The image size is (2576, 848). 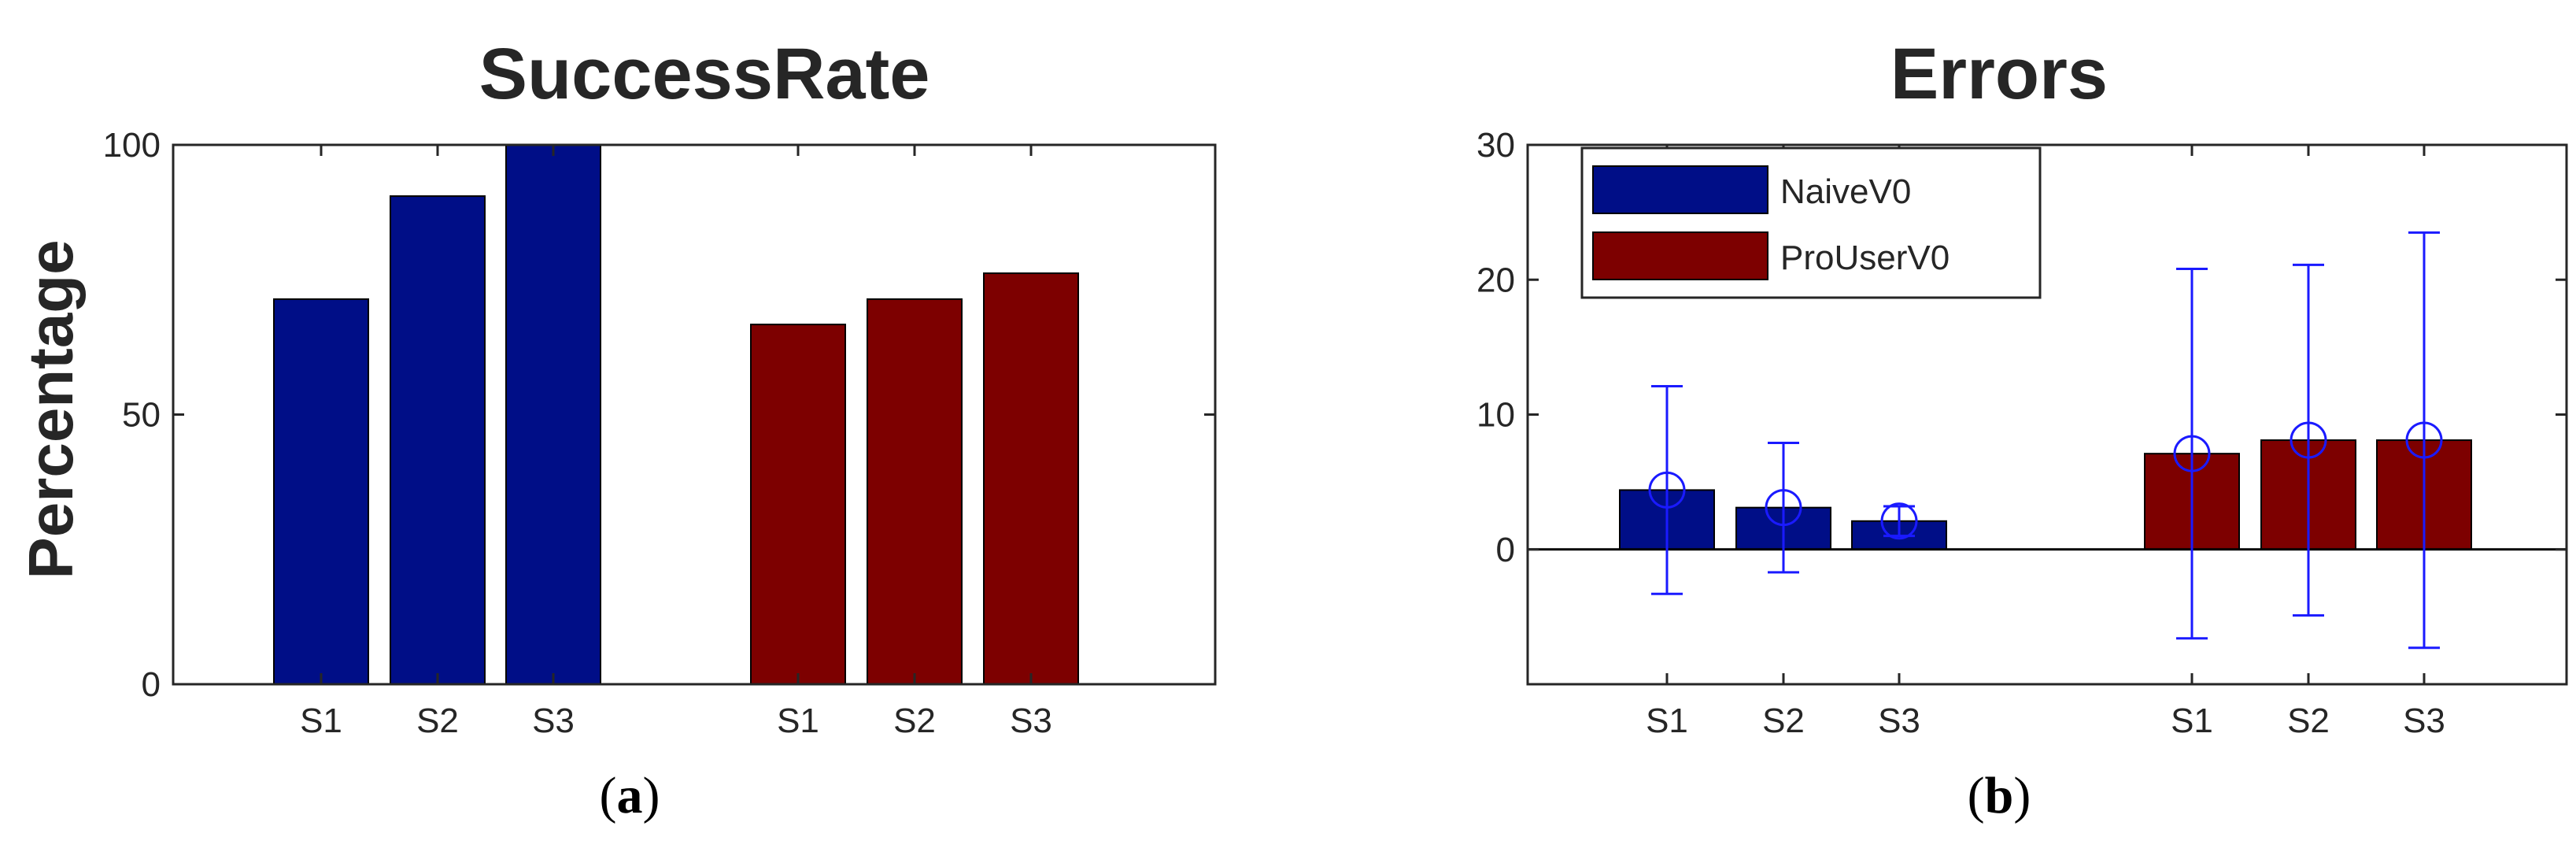 What do you see at coordinates (630, 795) in the screenshot?
I see `panel-label-a: (a)` at bounding box center [630, 795].